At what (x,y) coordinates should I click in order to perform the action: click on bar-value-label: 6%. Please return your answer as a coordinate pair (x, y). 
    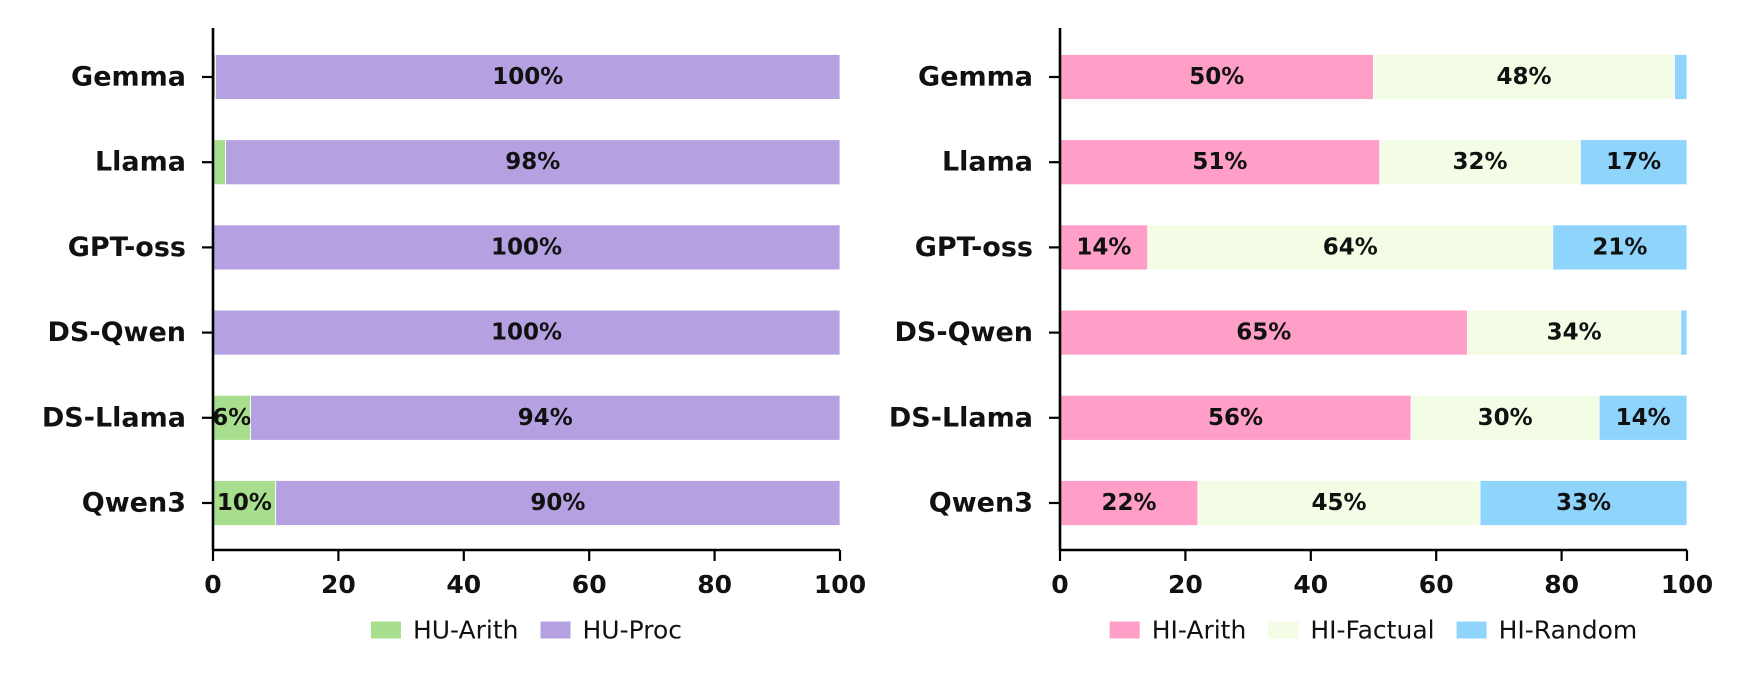
    Looking at the image, I should click on (231, 418).